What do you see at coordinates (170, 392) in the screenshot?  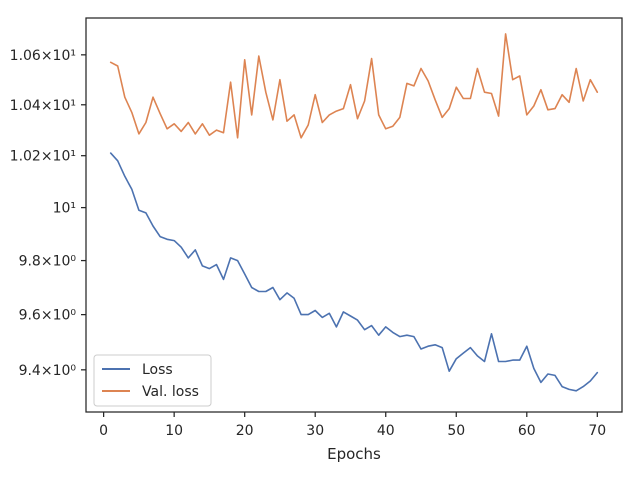 I see `legend-label-val-loss: Val. loss` at bounding box center [170, 392].